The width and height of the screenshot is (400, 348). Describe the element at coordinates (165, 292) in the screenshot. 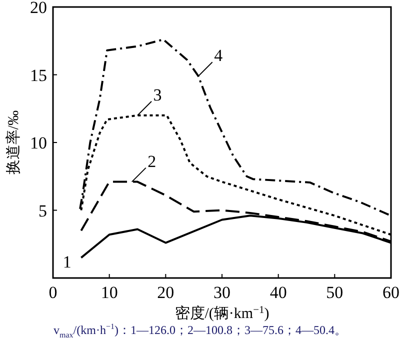

I see `x-tick-label: 20` at that location.